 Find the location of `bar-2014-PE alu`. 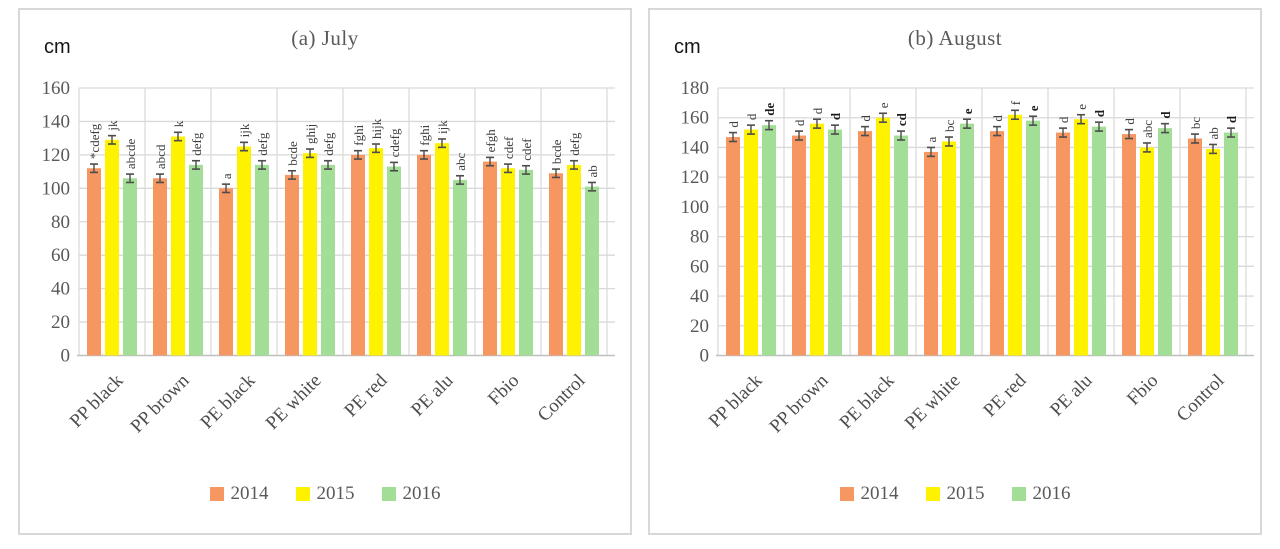

bar-2014-PE alu is located at coordinates (1063, 244).